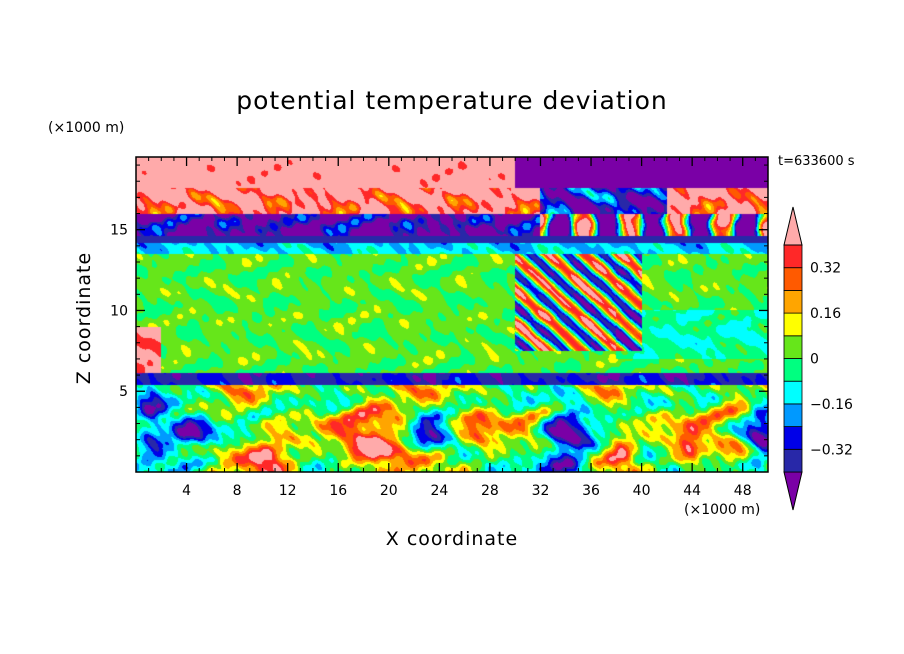 Image resolution: width=904 pixels, height=654 pixels. Describe the element at coordinates (186, 491) in the screenshot. I see `x-tick-label: 4` at that location.